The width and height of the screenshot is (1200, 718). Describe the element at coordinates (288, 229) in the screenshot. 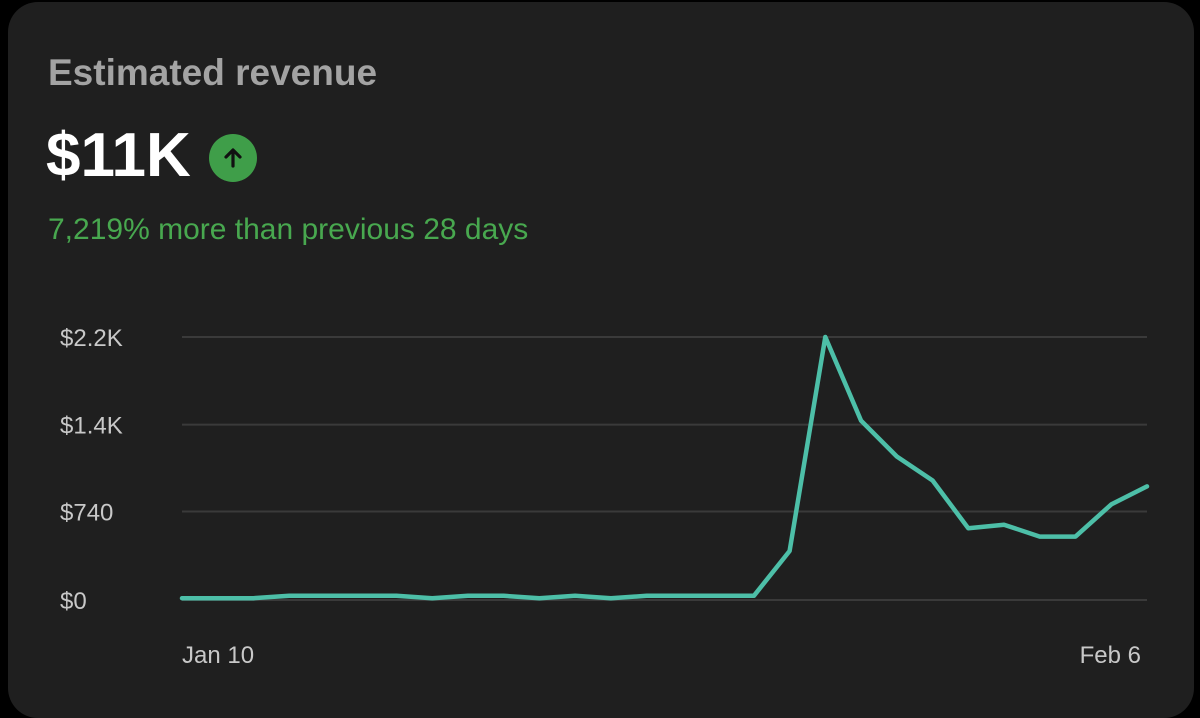

I see `change-text: 7,219% more than previous 28 days` at that location.